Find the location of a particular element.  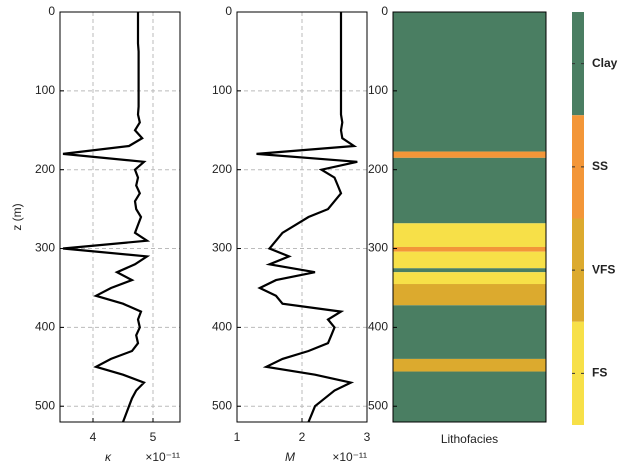

x-tick-label: 4 is located at coordinates (93, 437).